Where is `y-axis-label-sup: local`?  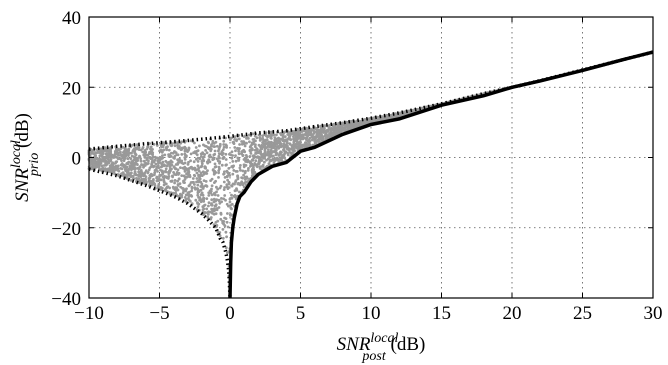
y-axis-label-sup: local is located at coordinates (16, 154).